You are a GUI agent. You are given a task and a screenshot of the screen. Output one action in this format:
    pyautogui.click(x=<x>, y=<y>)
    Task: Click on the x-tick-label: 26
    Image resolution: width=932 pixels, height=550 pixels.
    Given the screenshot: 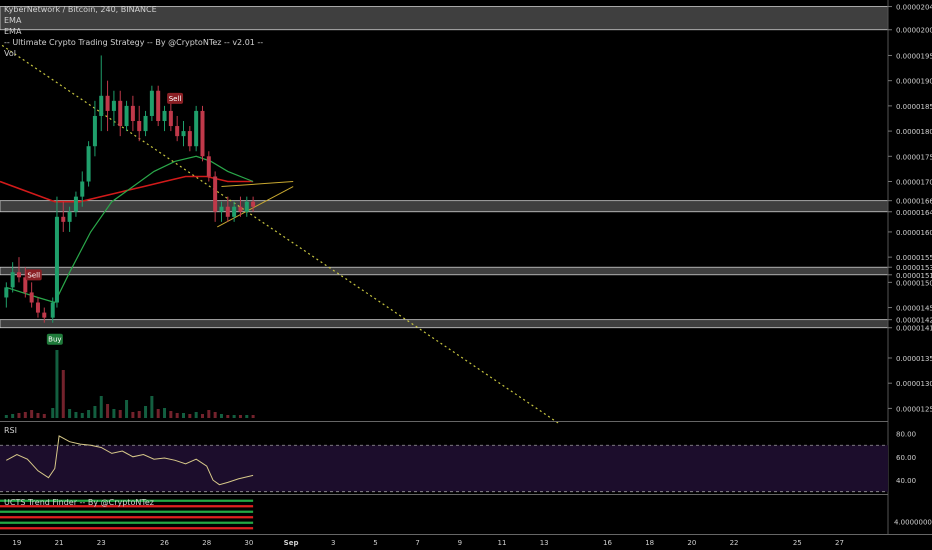 What is the action you would take?
    pyautogui.click(x=164, y=543)
    